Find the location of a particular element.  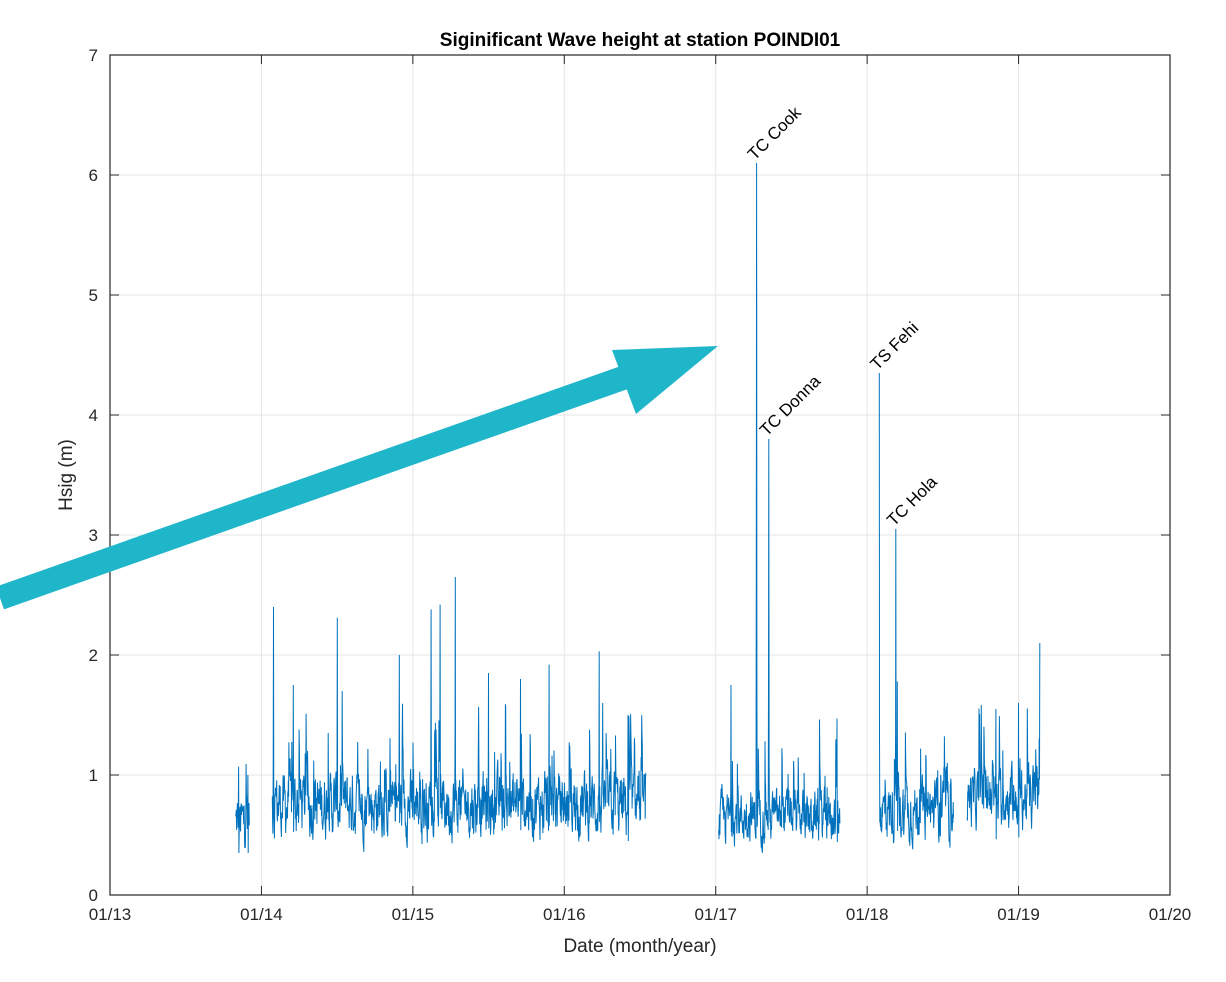

y-tick-label: 7 is located at coordinates (93, 55).